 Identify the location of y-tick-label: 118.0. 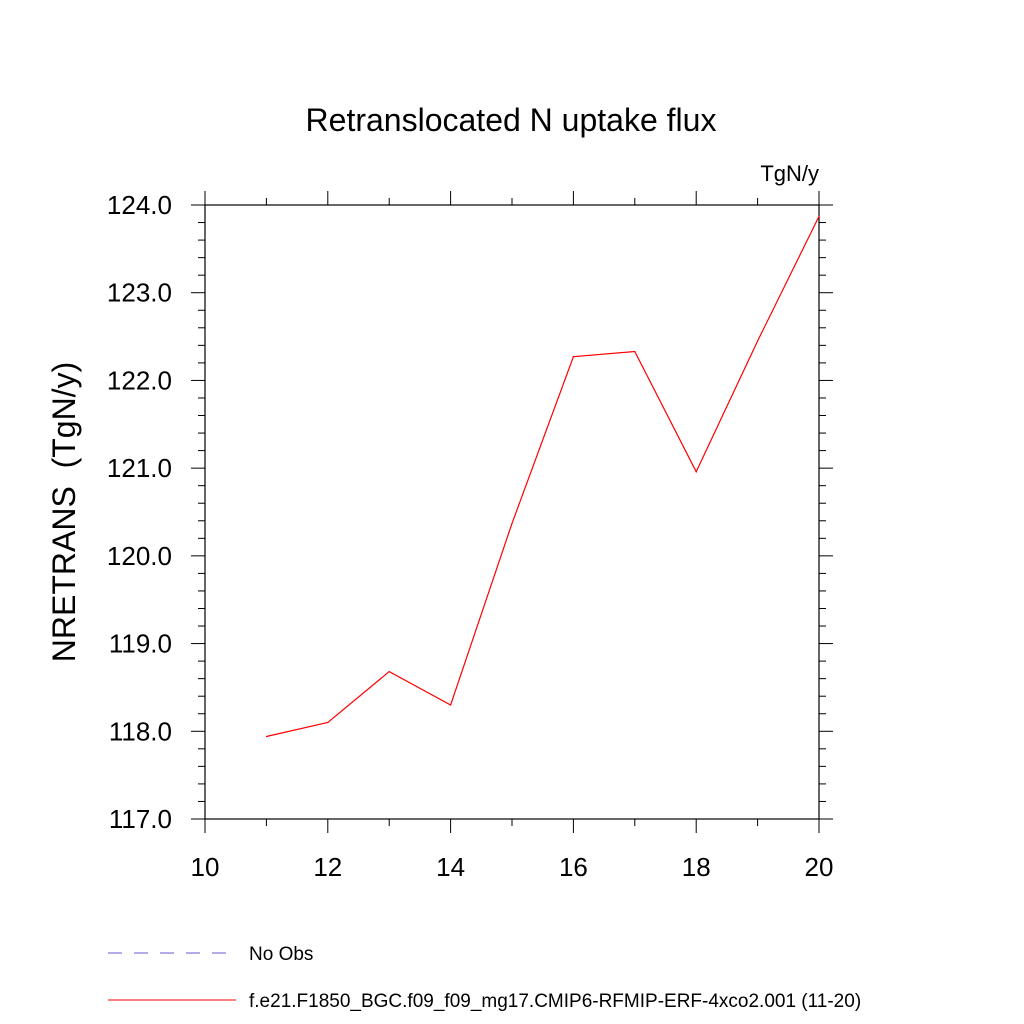
(140, 731).